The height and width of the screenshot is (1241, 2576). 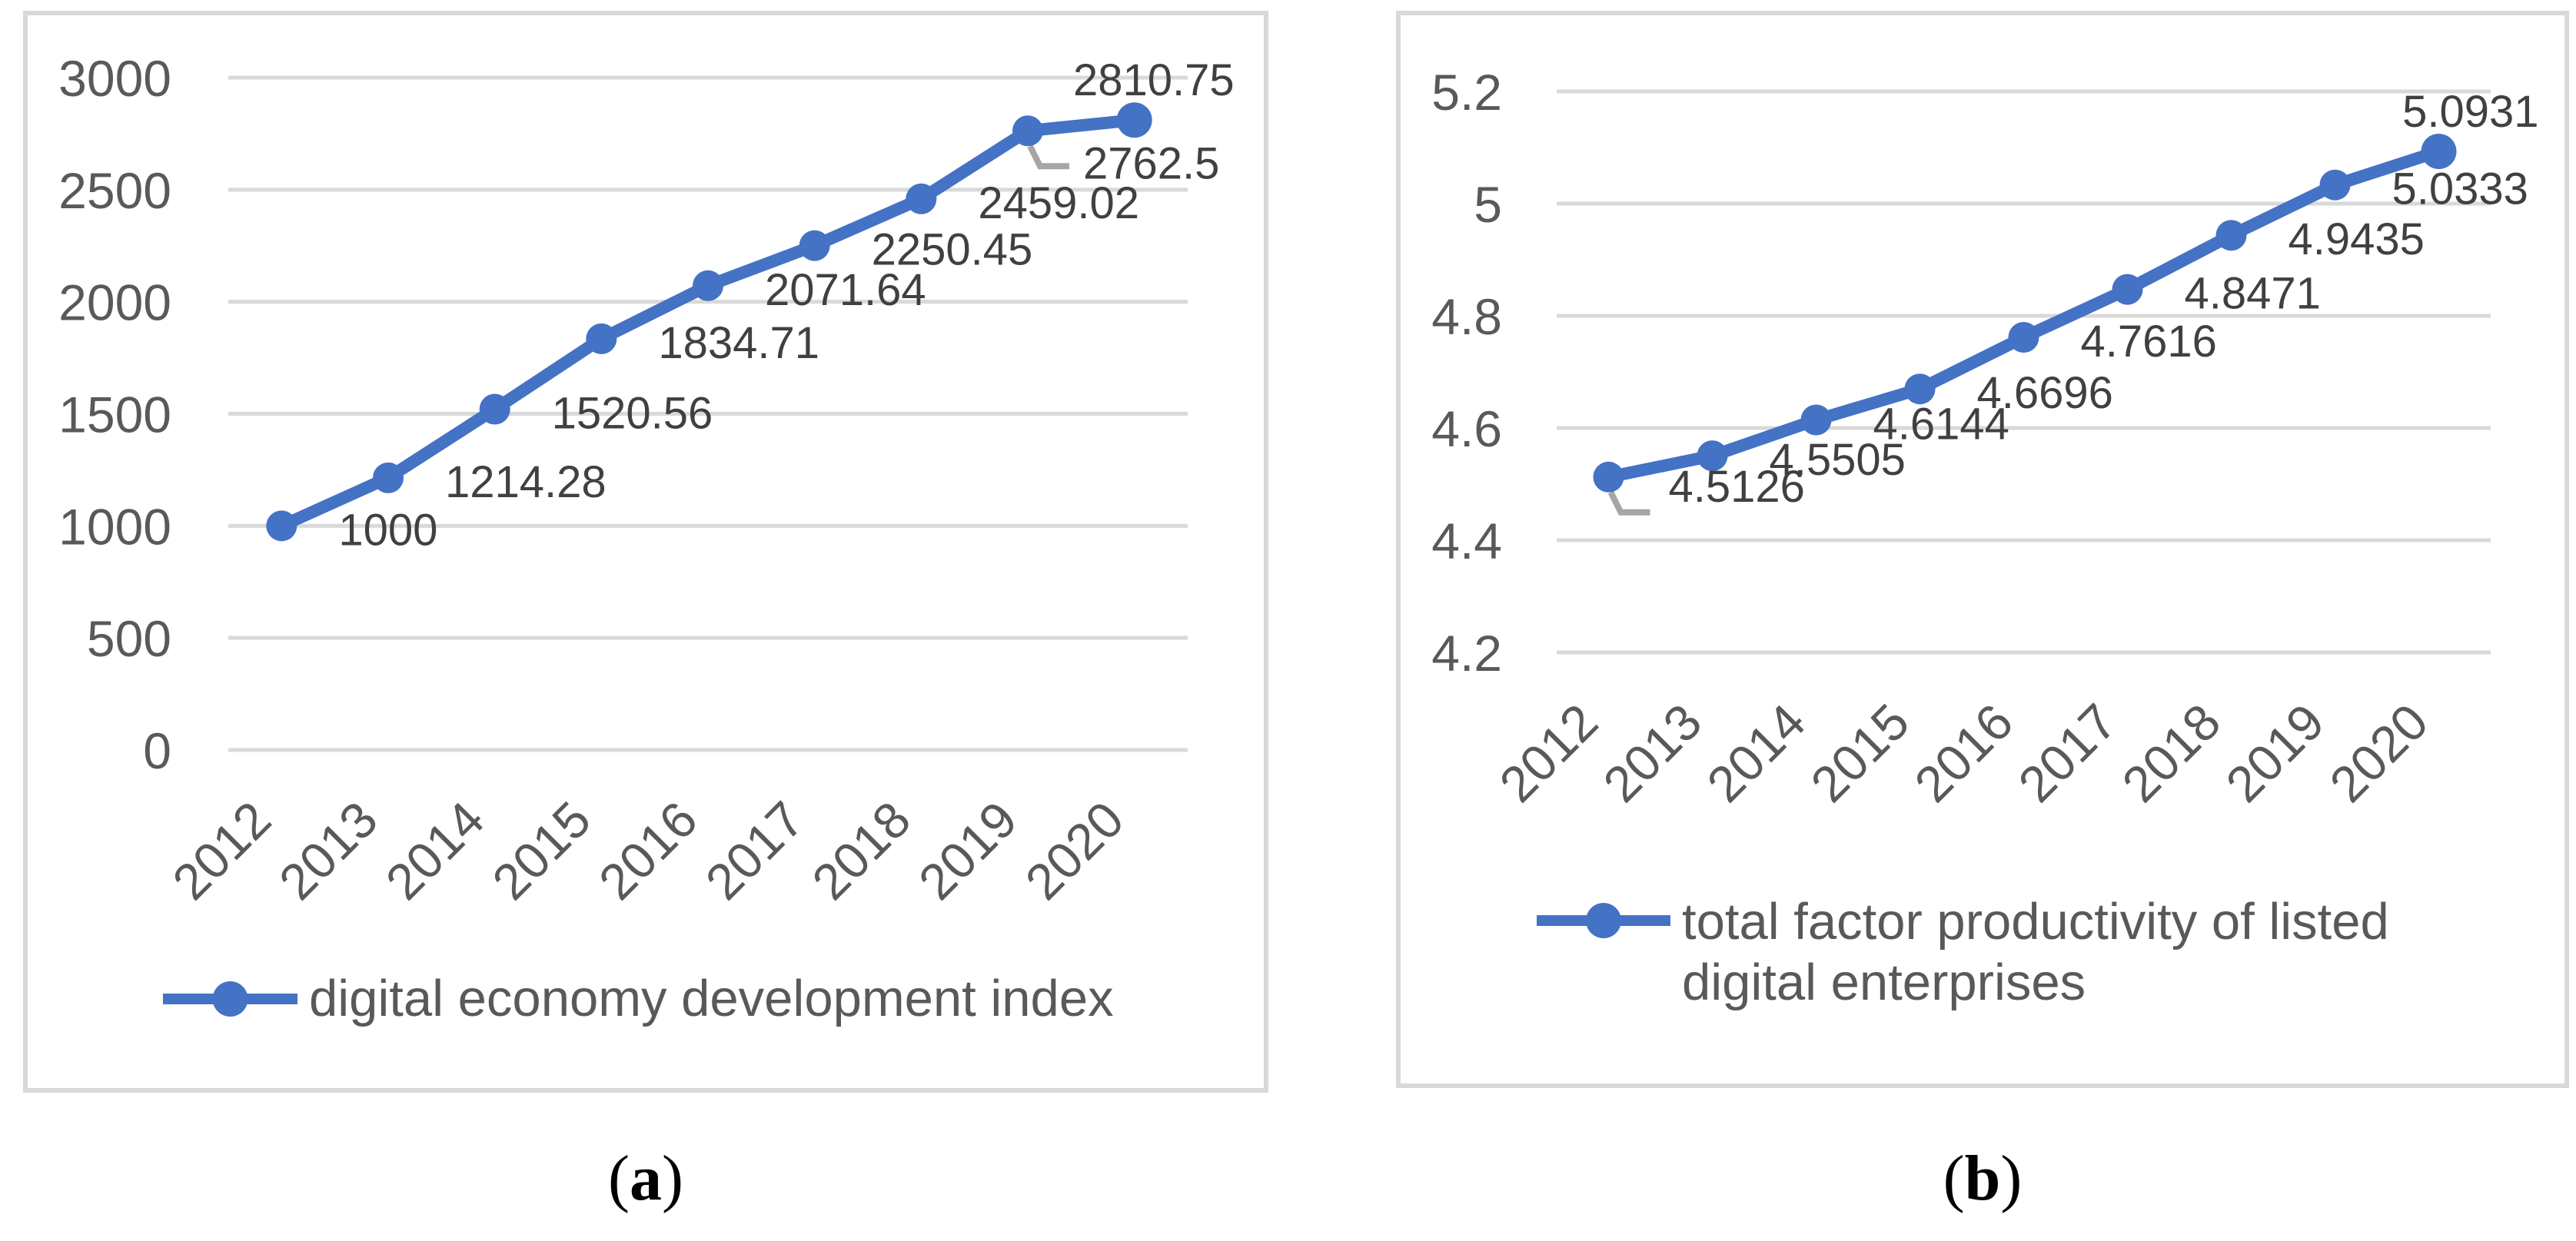 I want to click on y-tick-label: 1000, so click(x=114, y=526).